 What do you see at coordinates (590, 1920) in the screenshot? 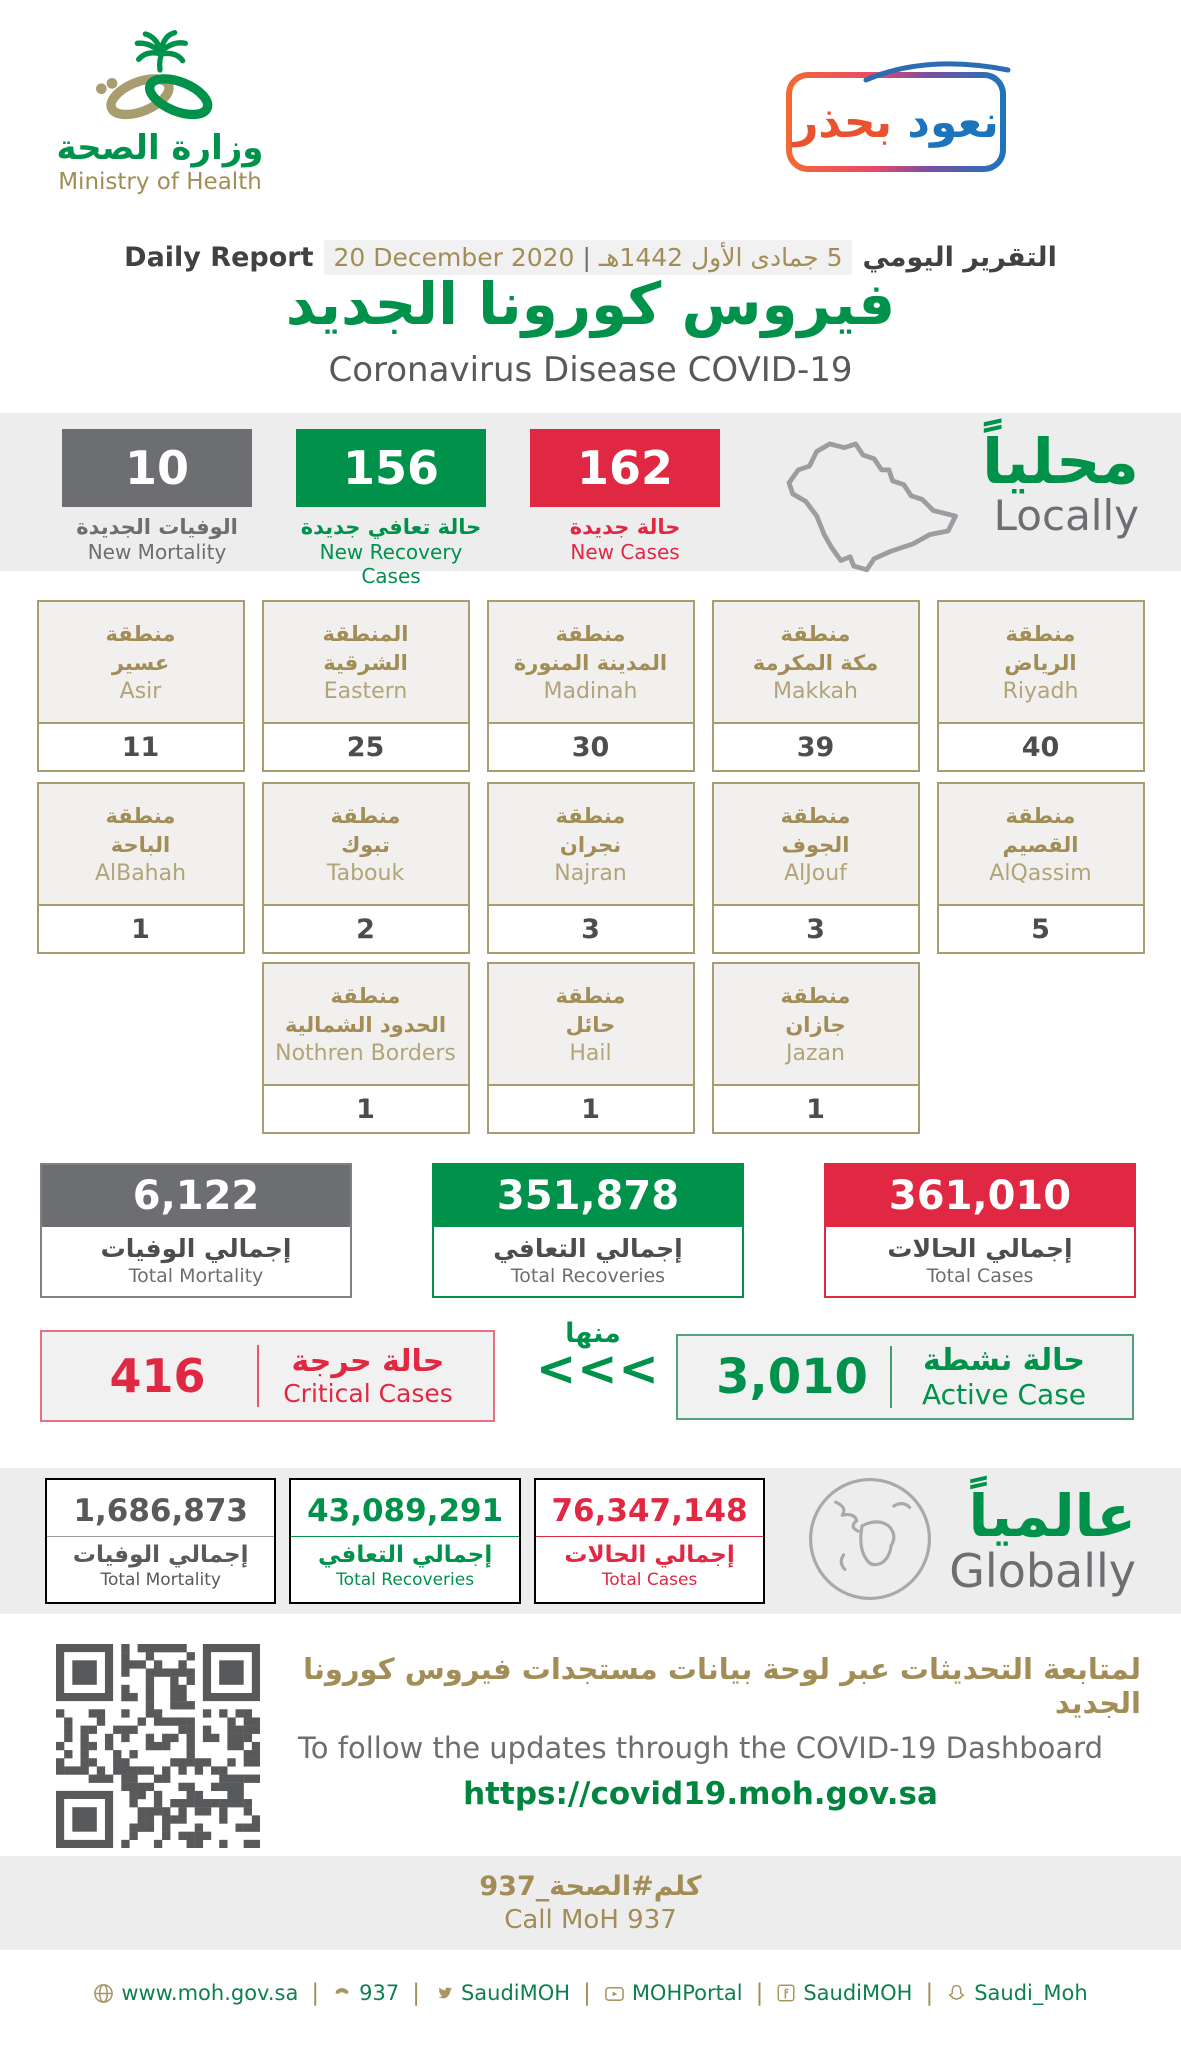
I see `call-moh-en: Call MoH 937` at bounding box center [590, 1920].